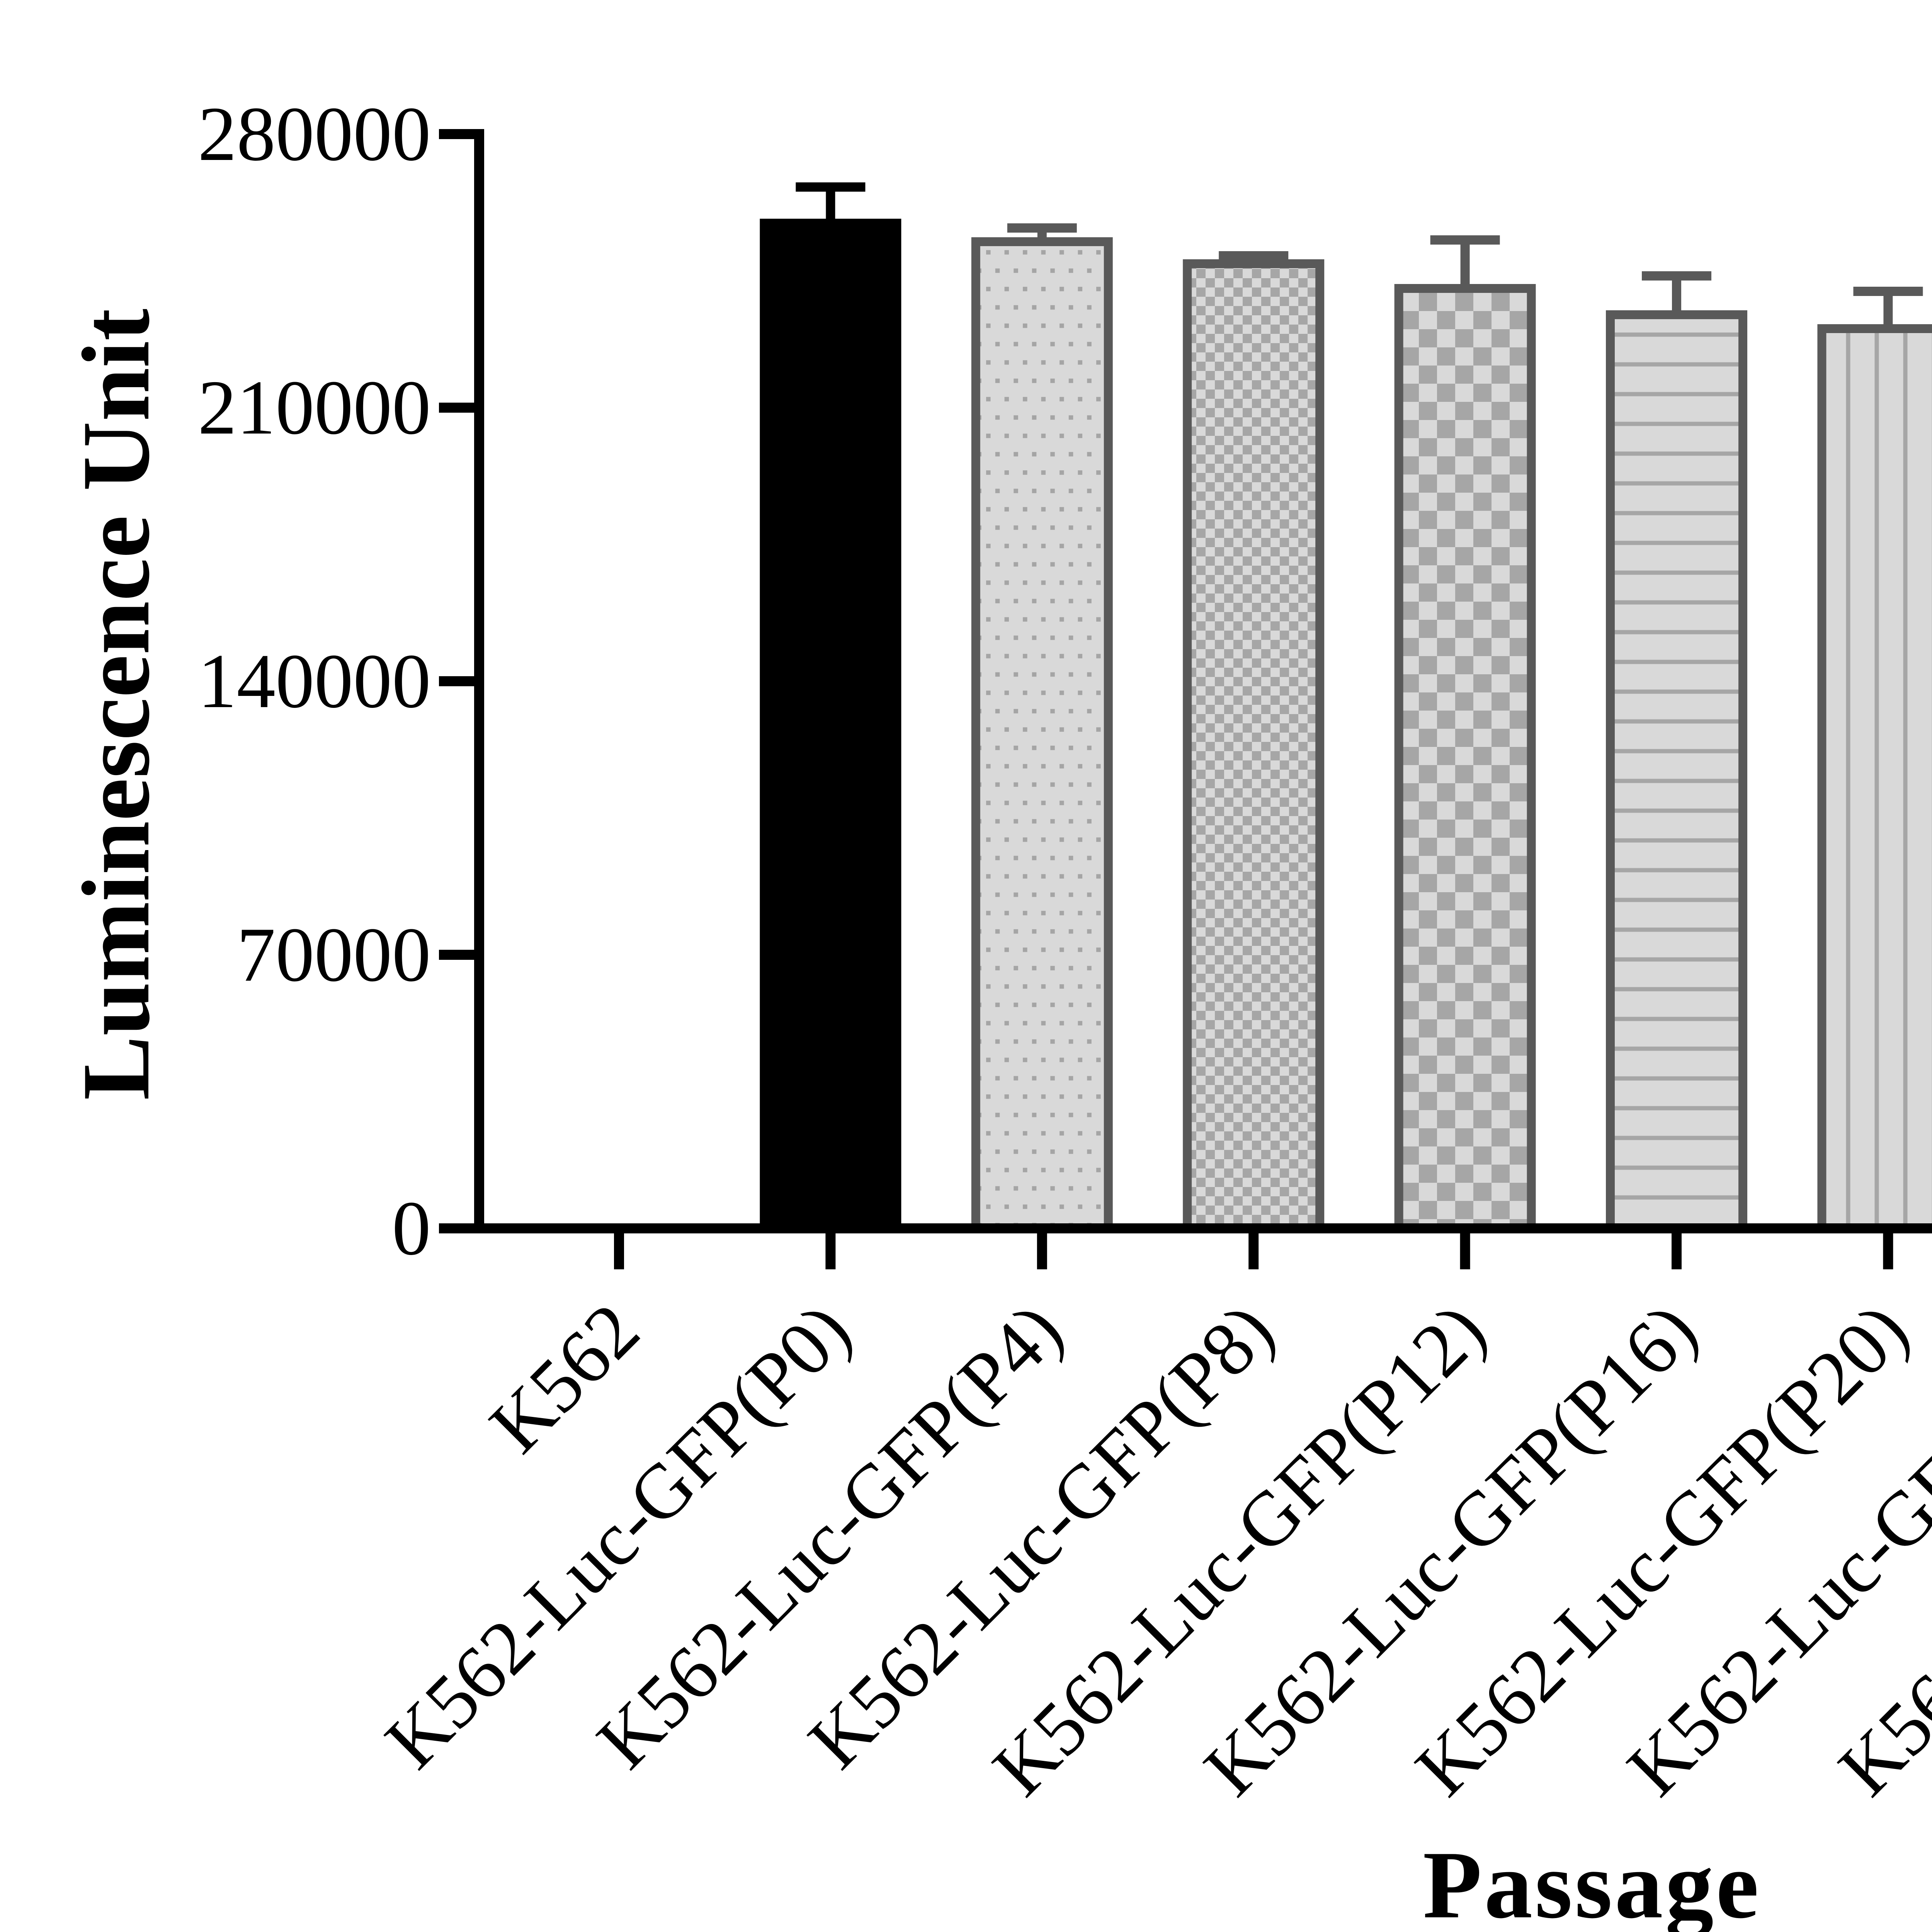 The width and height of the screenshot is (1932, 1932). What do you see at coordinates (1592, 1882) in the screenshot?
I see `svg-text: Passage` at bounding box center [1592, 1882].